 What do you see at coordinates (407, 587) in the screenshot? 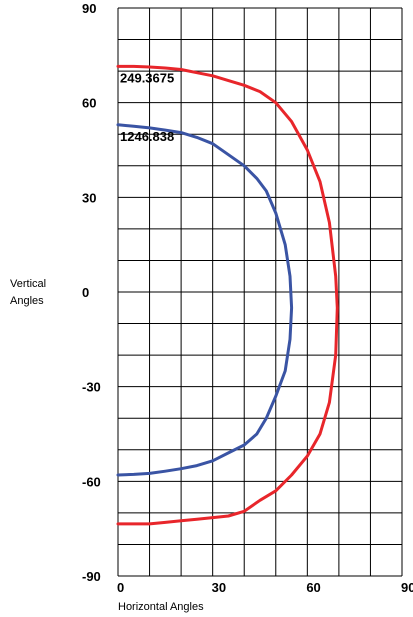
I see `x-tick-label: 90` at bounding box center [407, 587].